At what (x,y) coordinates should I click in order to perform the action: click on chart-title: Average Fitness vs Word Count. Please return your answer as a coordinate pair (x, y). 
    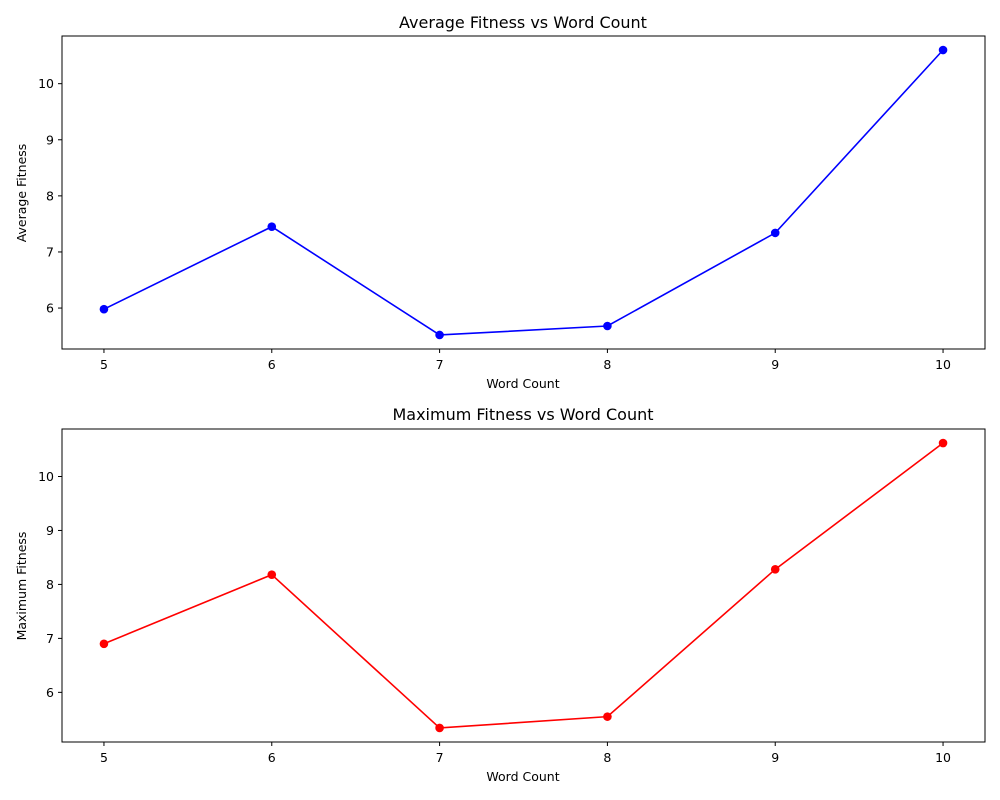
    Looking at the image, I should click on (523, 22).